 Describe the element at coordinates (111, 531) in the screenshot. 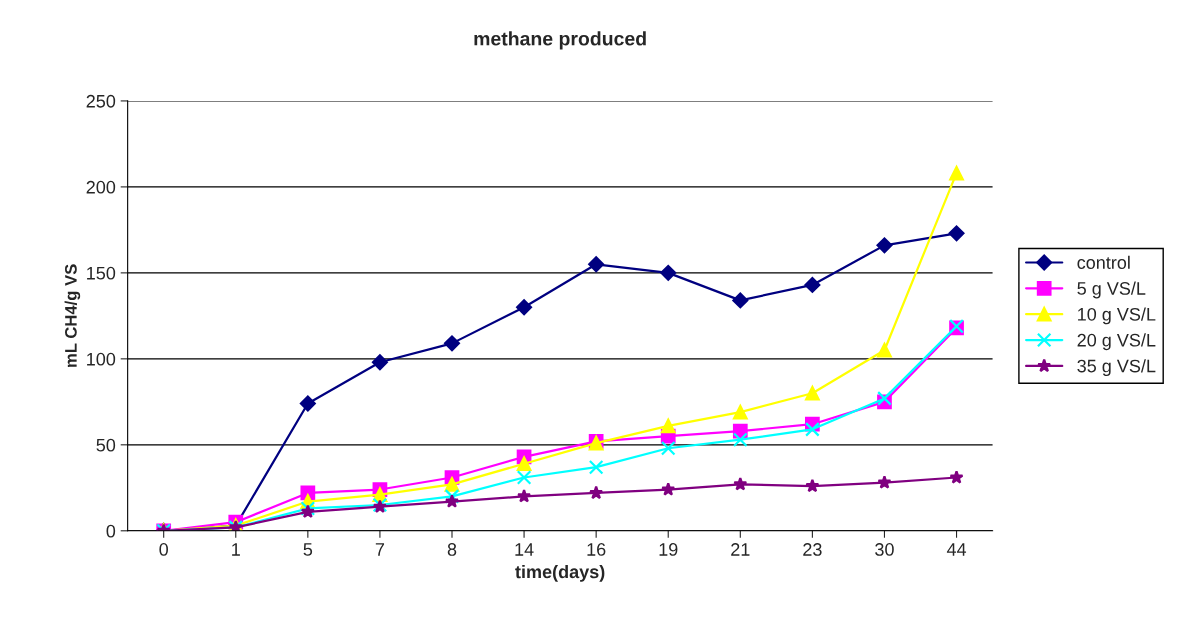

I see `y-tick-label: 0` at that location.